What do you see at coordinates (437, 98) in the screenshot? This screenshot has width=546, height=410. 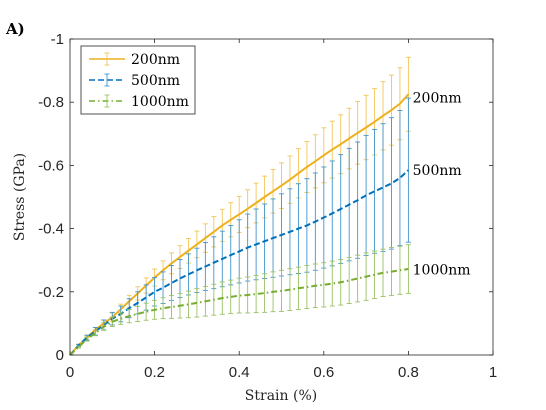 I see `end-label-200nm: 200nm` at bounding box center [437, 98].